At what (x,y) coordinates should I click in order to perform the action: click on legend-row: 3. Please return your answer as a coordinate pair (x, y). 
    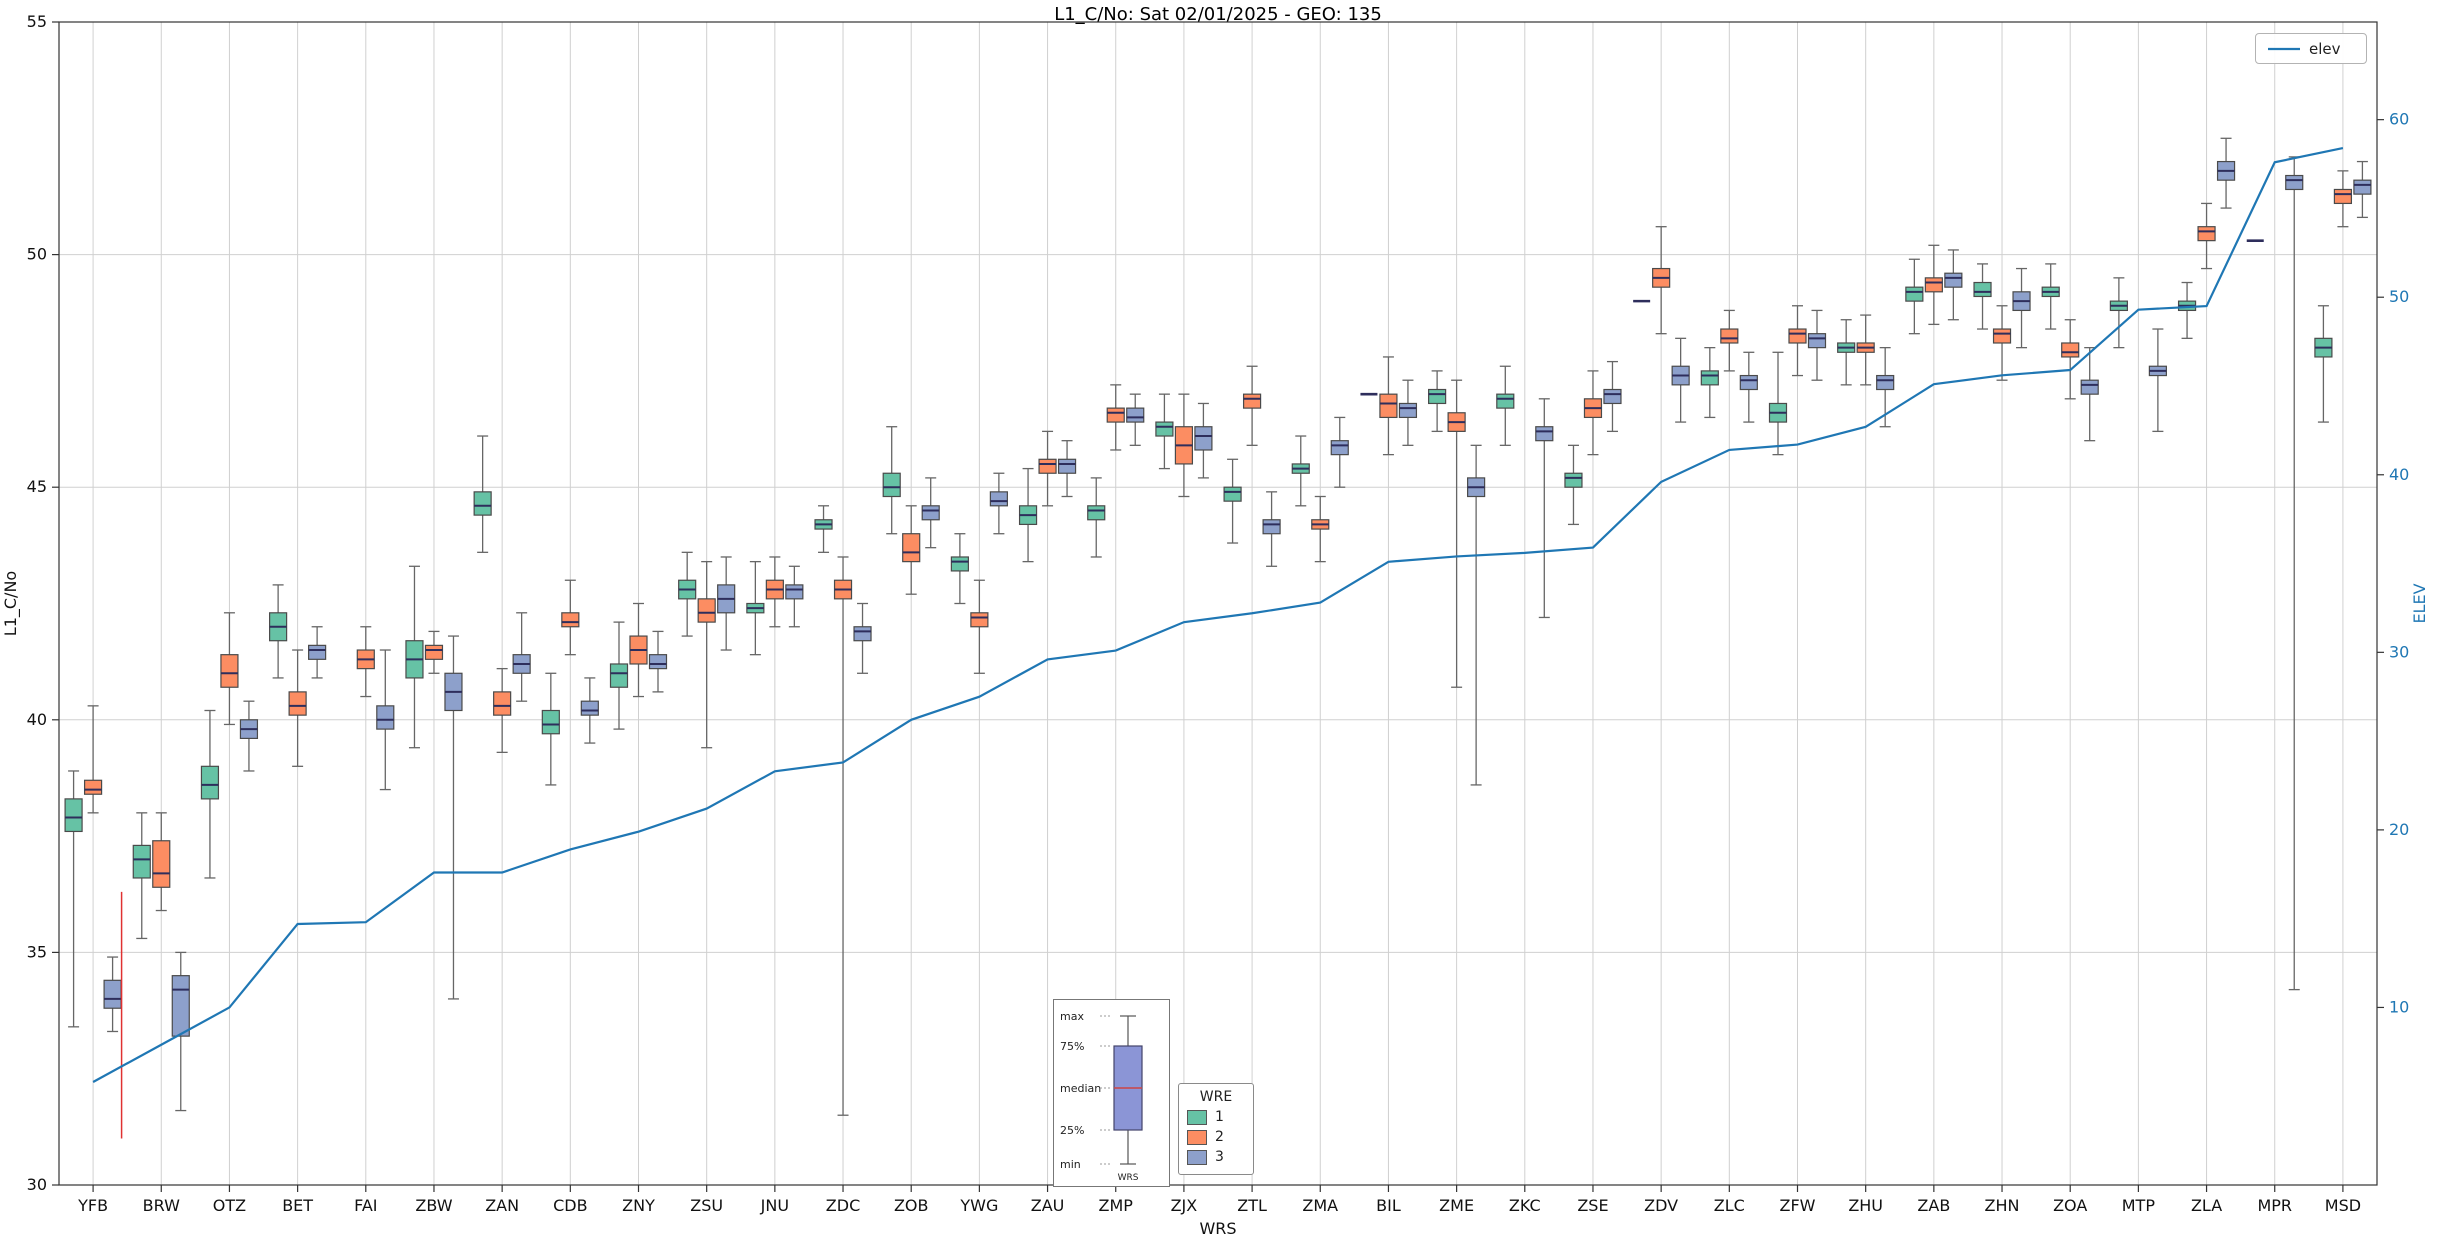
    Looking at the image, I should click on (1216, 1157).